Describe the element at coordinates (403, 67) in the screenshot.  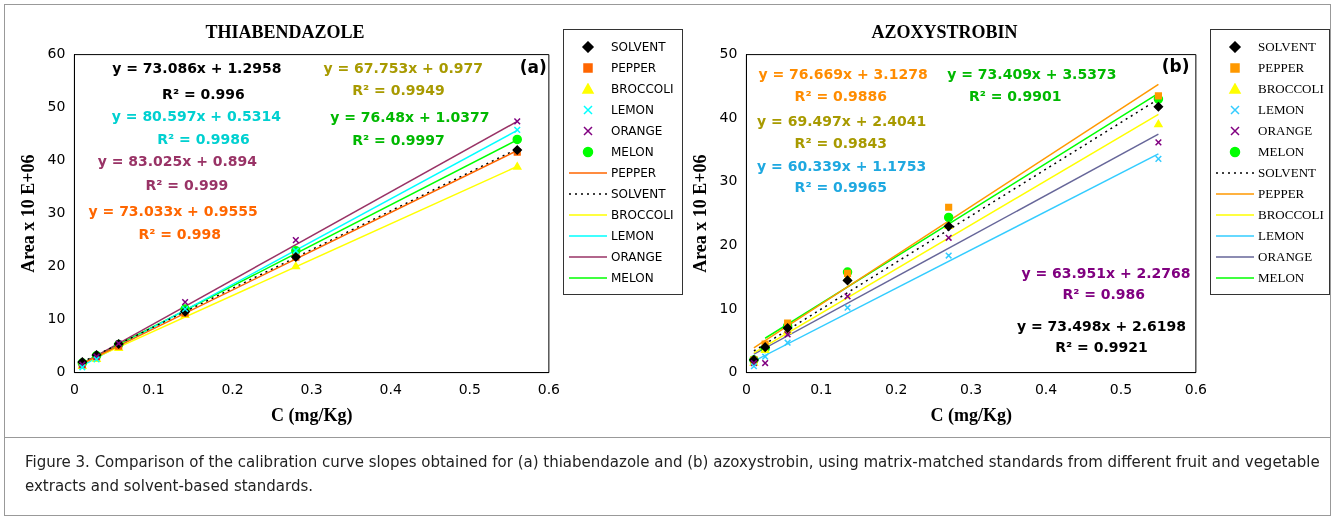
I see `annotation: y = 67.753x + 0.977` at that location.